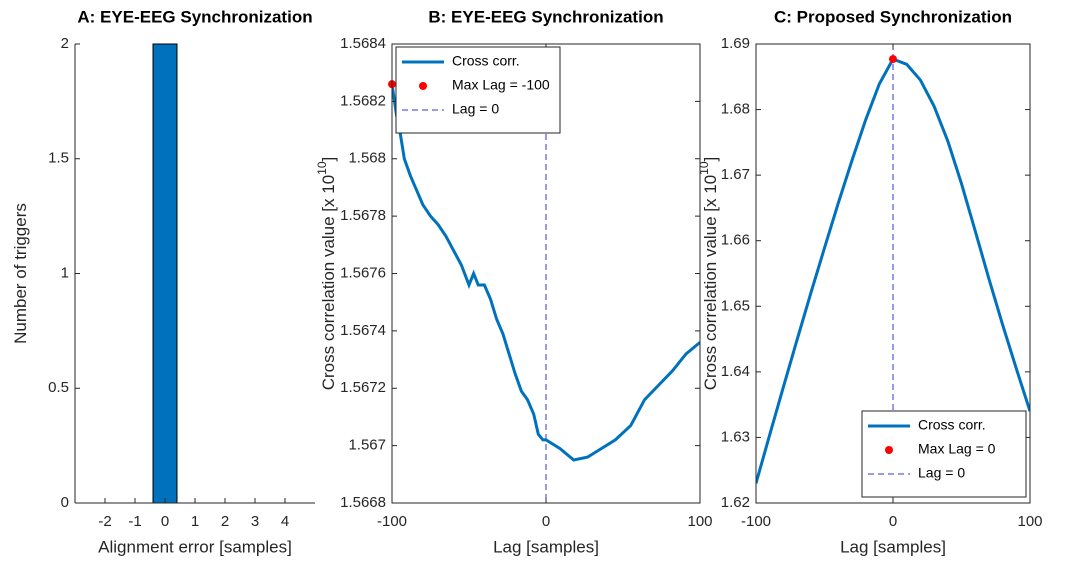  I want to click on chart-title: C: Proposed Synchronization, so click(893, 16).